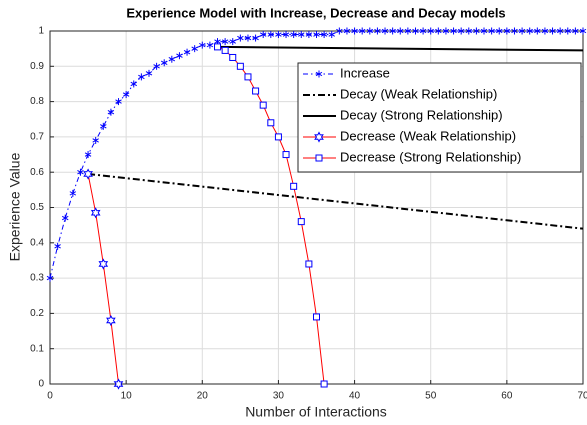 This screenshot has width=587, height=425. Describe the element at coordinates (418, 93) in the screenshot. I see `legend-label: Decay (Weak Relationship)` at that location.